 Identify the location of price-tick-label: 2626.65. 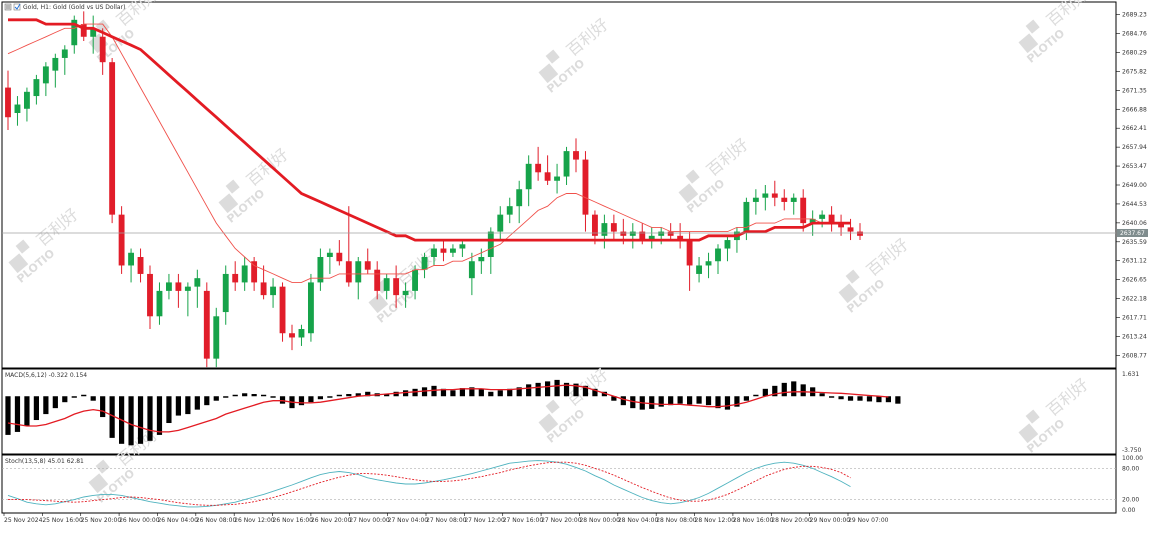
(1134, 280).